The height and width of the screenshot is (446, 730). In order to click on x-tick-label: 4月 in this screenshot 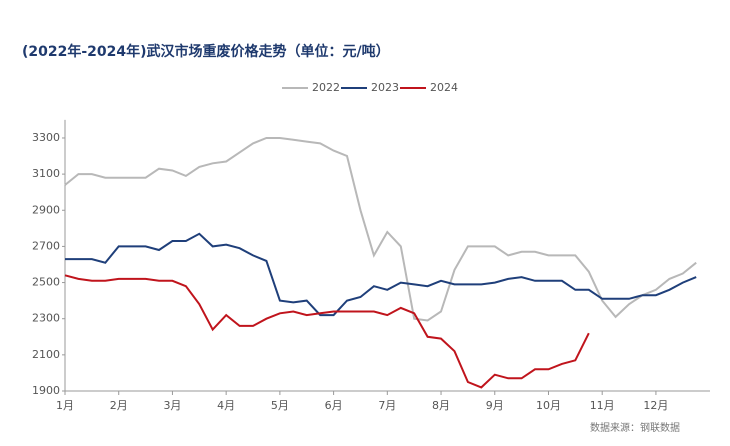, I will do `click(226, 405)`.